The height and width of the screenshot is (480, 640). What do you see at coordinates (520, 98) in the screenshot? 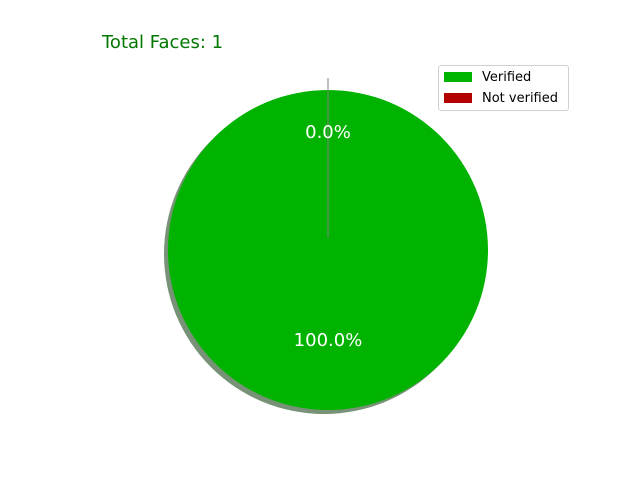
I see `legend-label-not-verified: Not verified` at bounding box center [520, 98].